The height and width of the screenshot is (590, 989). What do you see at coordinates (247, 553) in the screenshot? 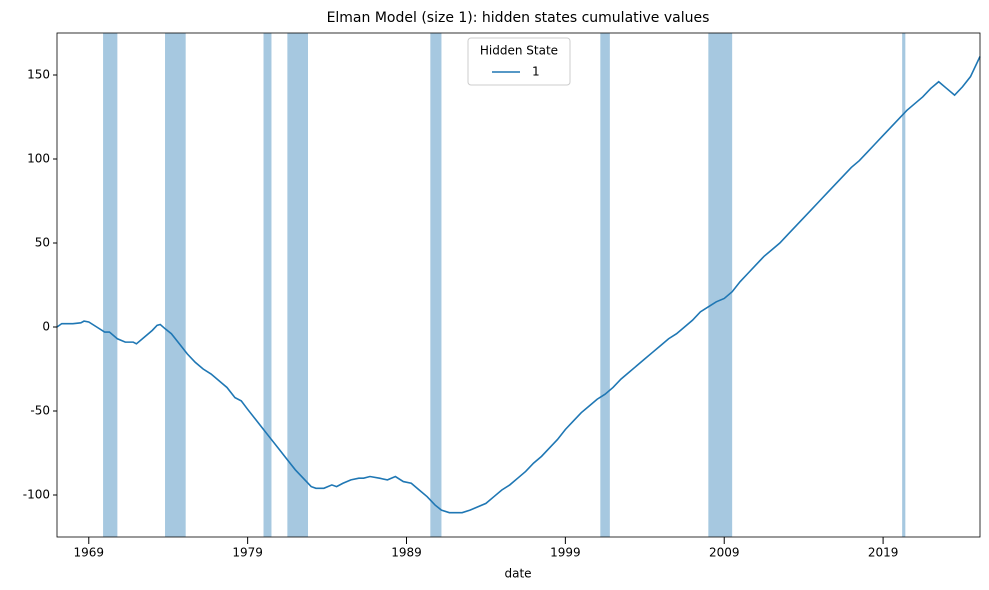
I see `x-tick-label: 1979` at bounding box center [247, 553].